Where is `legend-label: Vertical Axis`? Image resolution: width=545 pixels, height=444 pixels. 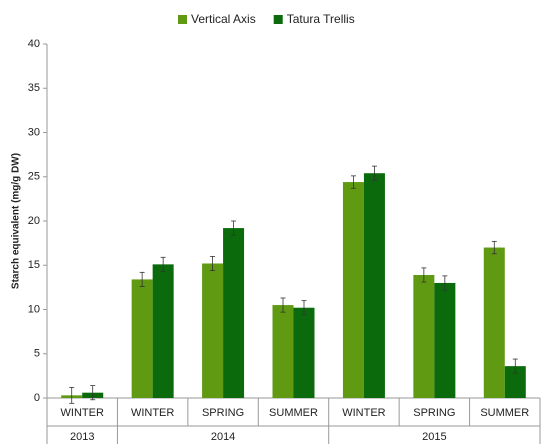
legend-label: Vertical Axis is located at coordinates (223, 19).